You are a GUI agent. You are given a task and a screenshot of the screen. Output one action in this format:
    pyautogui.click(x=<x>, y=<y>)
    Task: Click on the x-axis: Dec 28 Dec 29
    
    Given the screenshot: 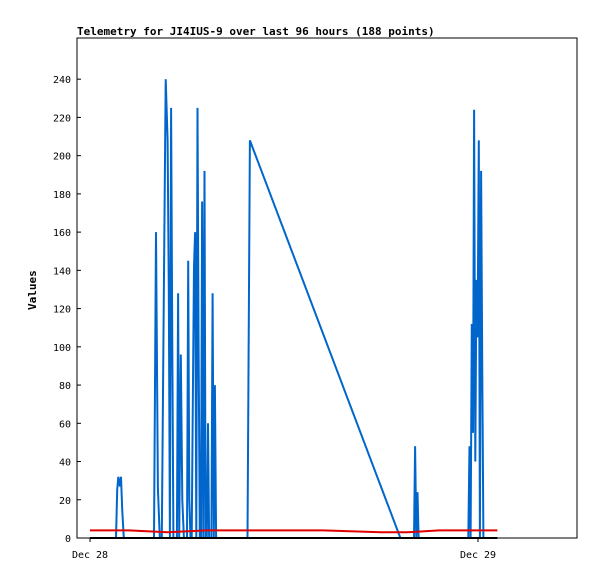 What is the action you would take?
    pyautogui.click(x=284, y=549)
    